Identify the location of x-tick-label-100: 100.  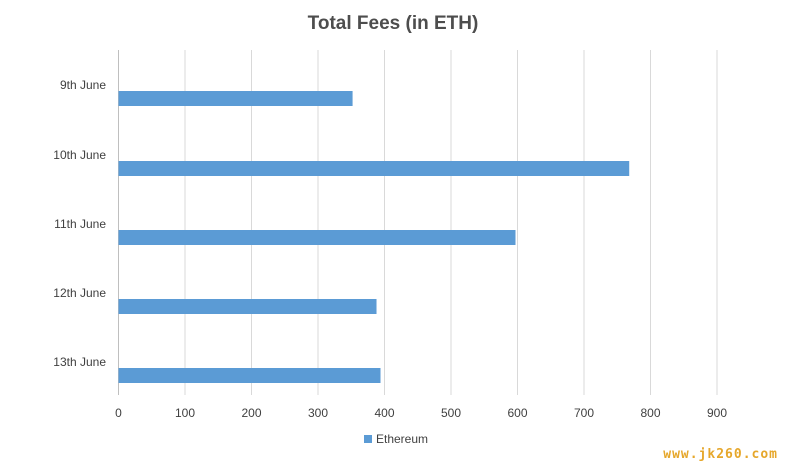
(185, 413).